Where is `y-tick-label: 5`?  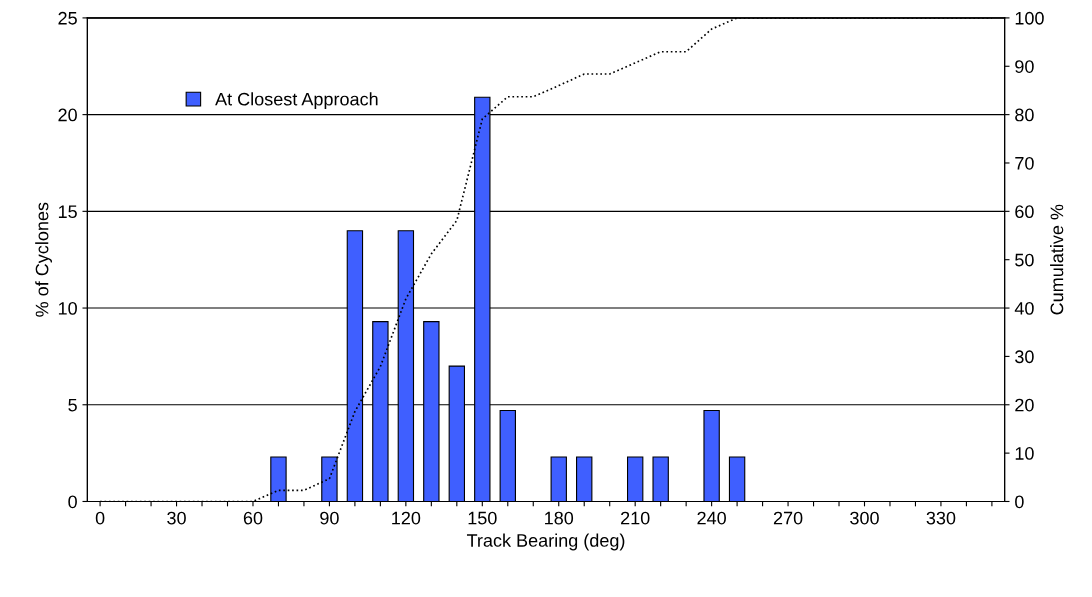
y-tick-label: 5 is located at coordinates (72, 405).